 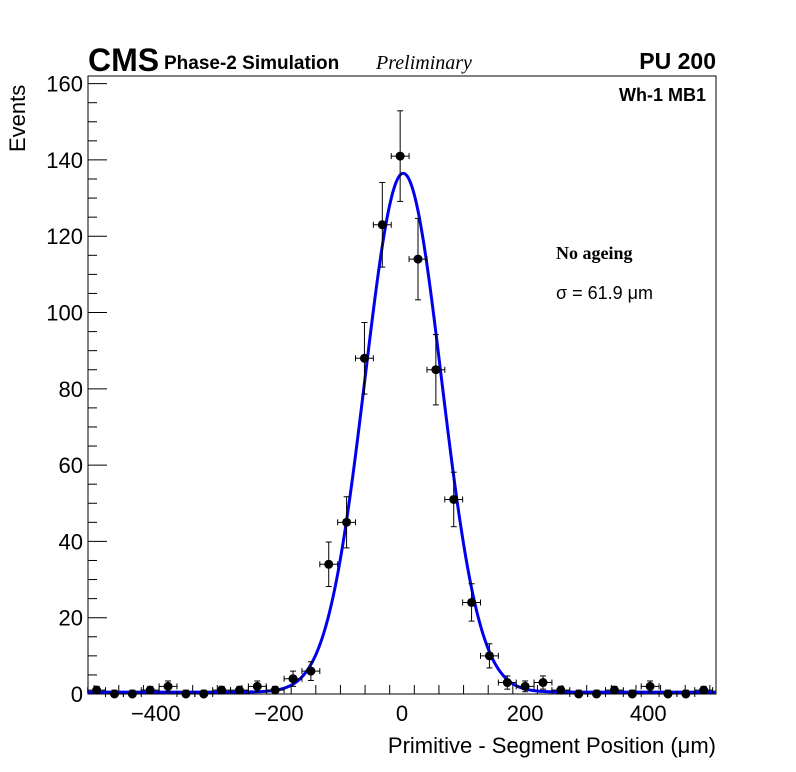 I want to click on x-tick-label: −400, so click(x=156, y=713).